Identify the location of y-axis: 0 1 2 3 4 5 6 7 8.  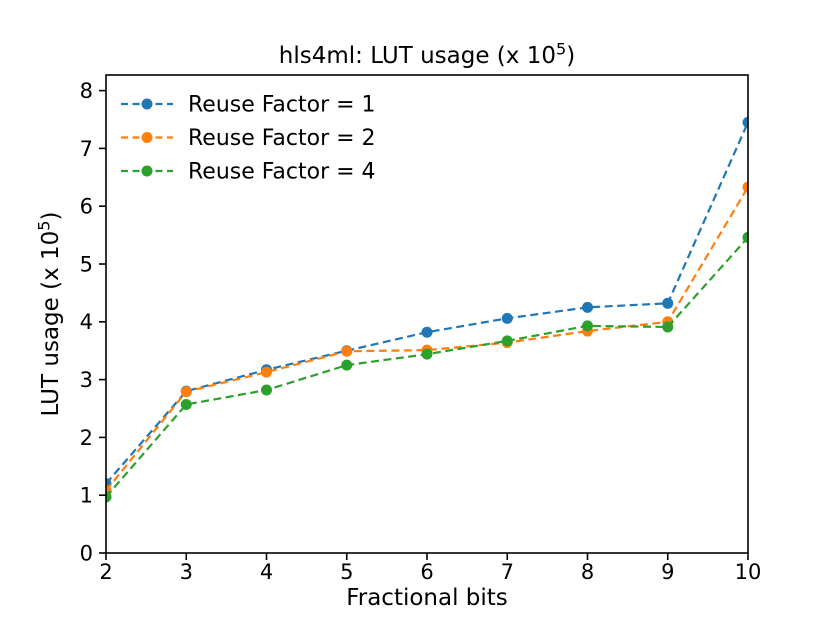
(93, 322).